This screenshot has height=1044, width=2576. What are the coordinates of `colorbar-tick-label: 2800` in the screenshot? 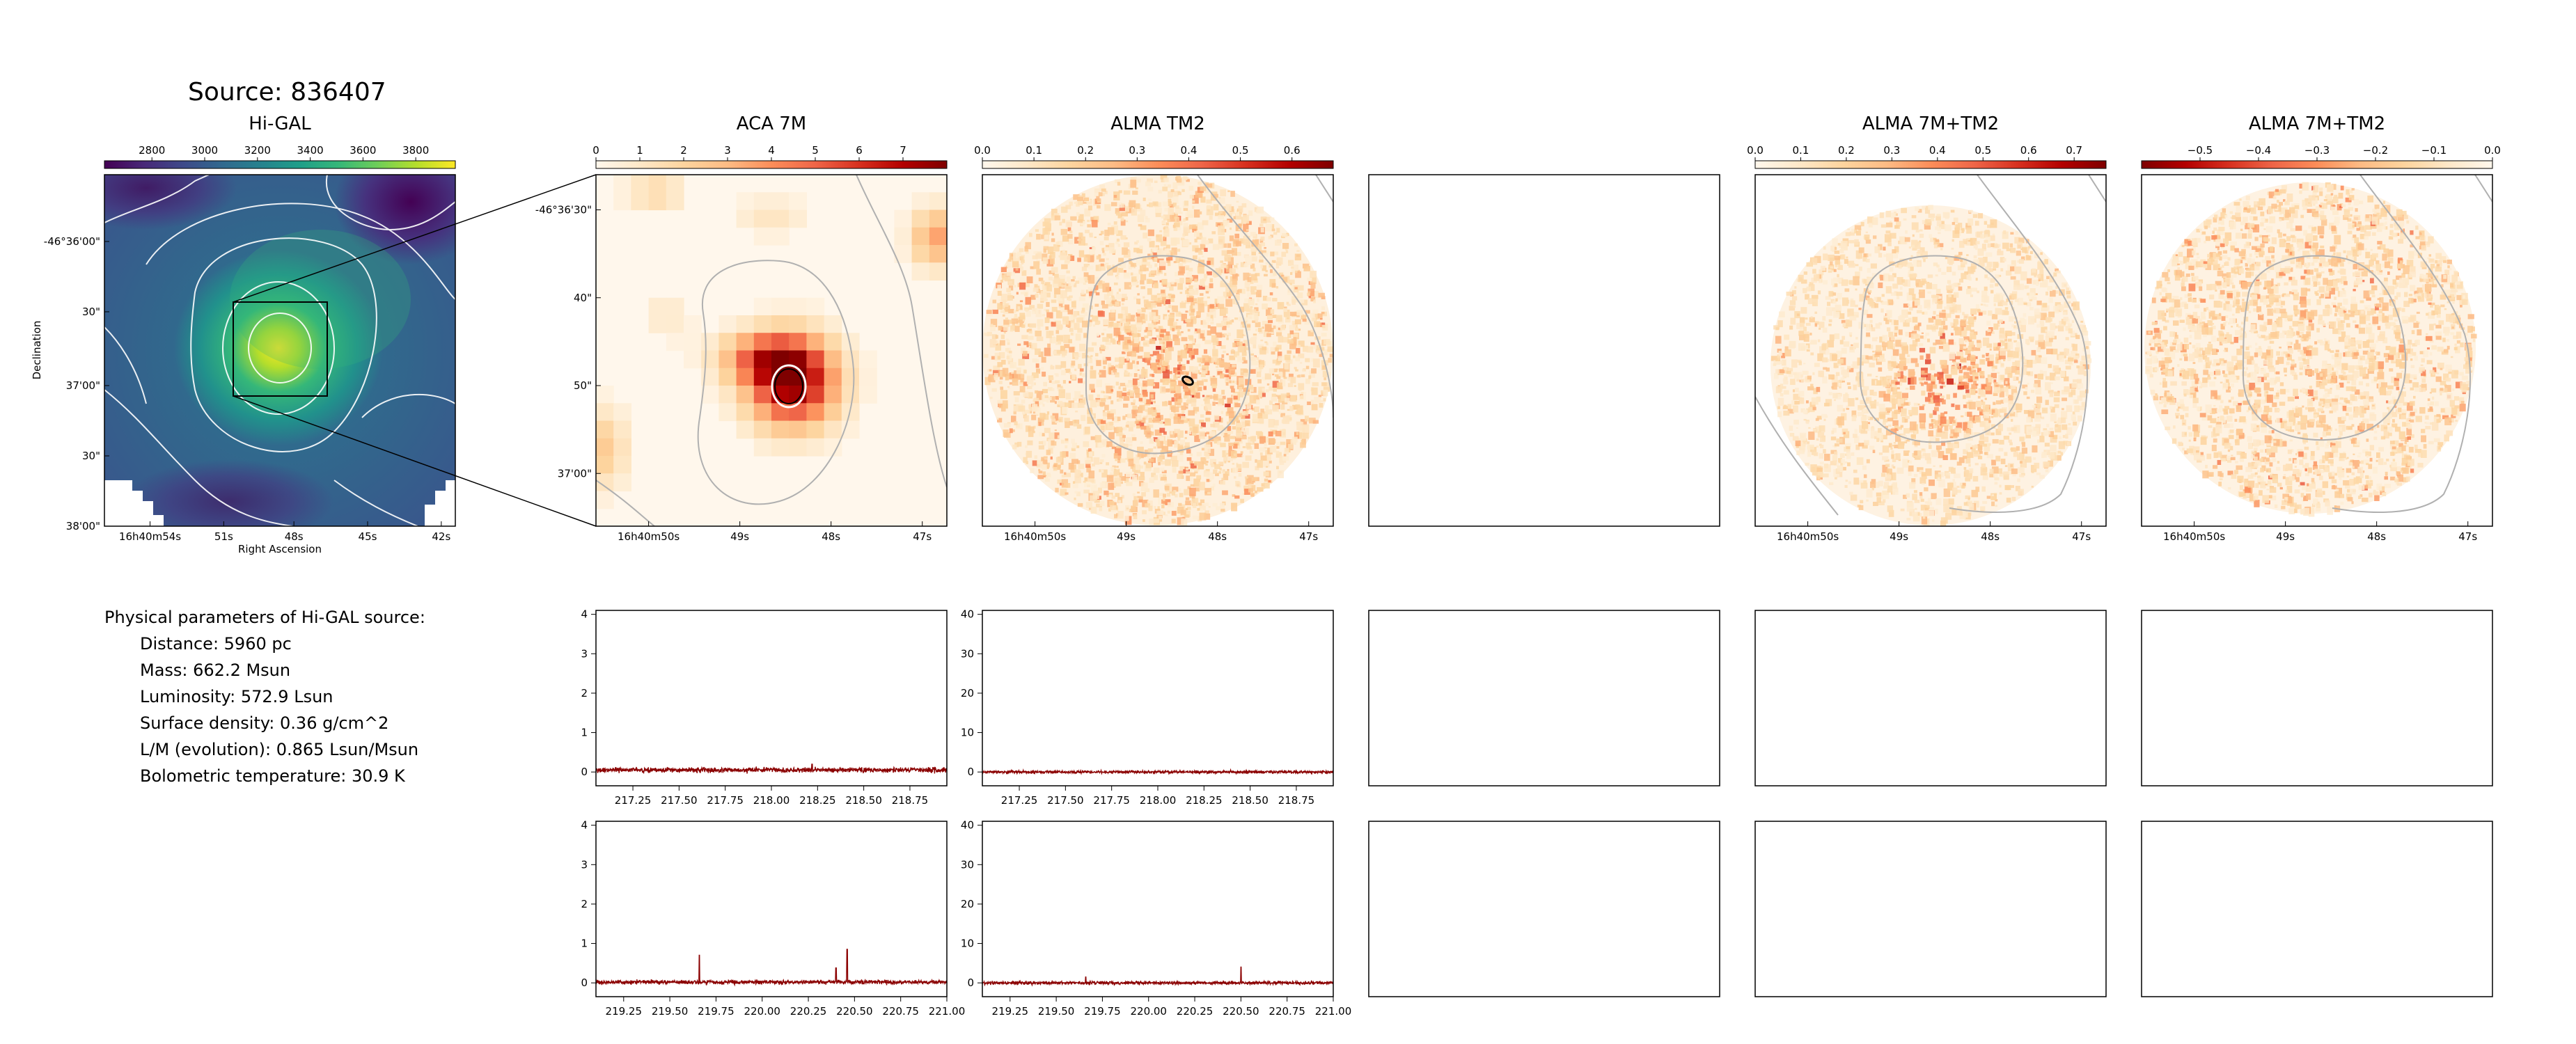 It's located at (152, 150).